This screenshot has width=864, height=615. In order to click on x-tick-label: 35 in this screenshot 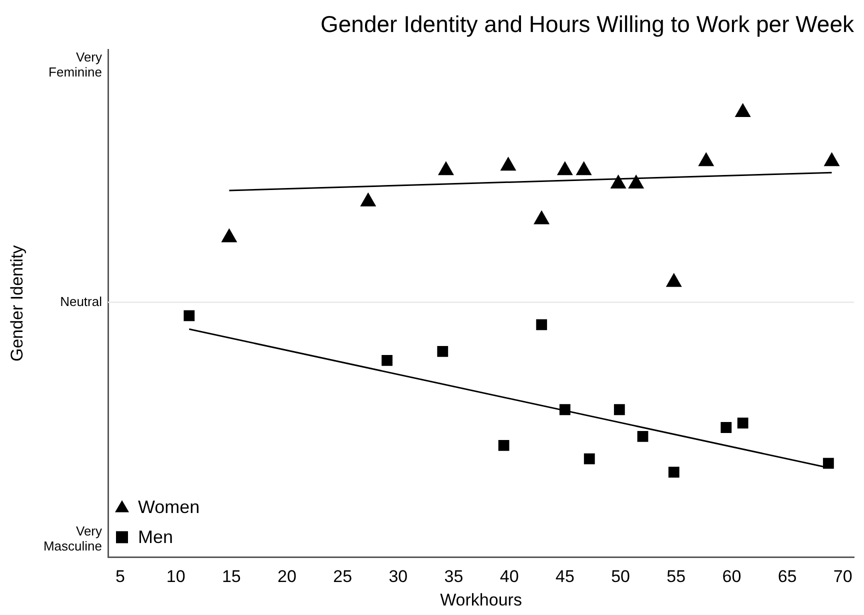, I will do `click(454, 576)`.